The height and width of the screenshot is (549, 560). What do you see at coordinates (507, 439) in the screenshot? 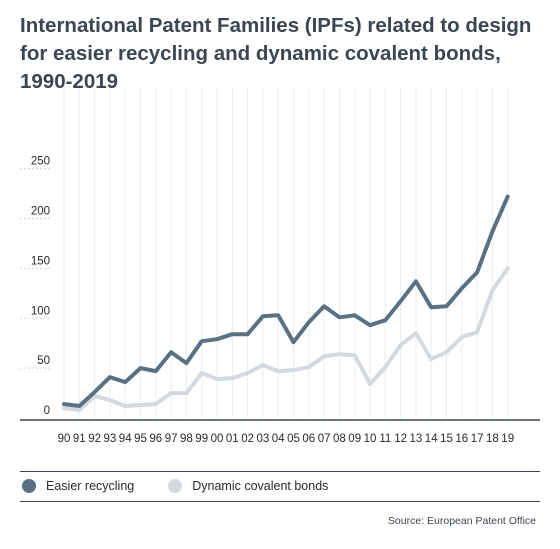
I see `x-tick-label: 19` at bounding box center [507, 439].